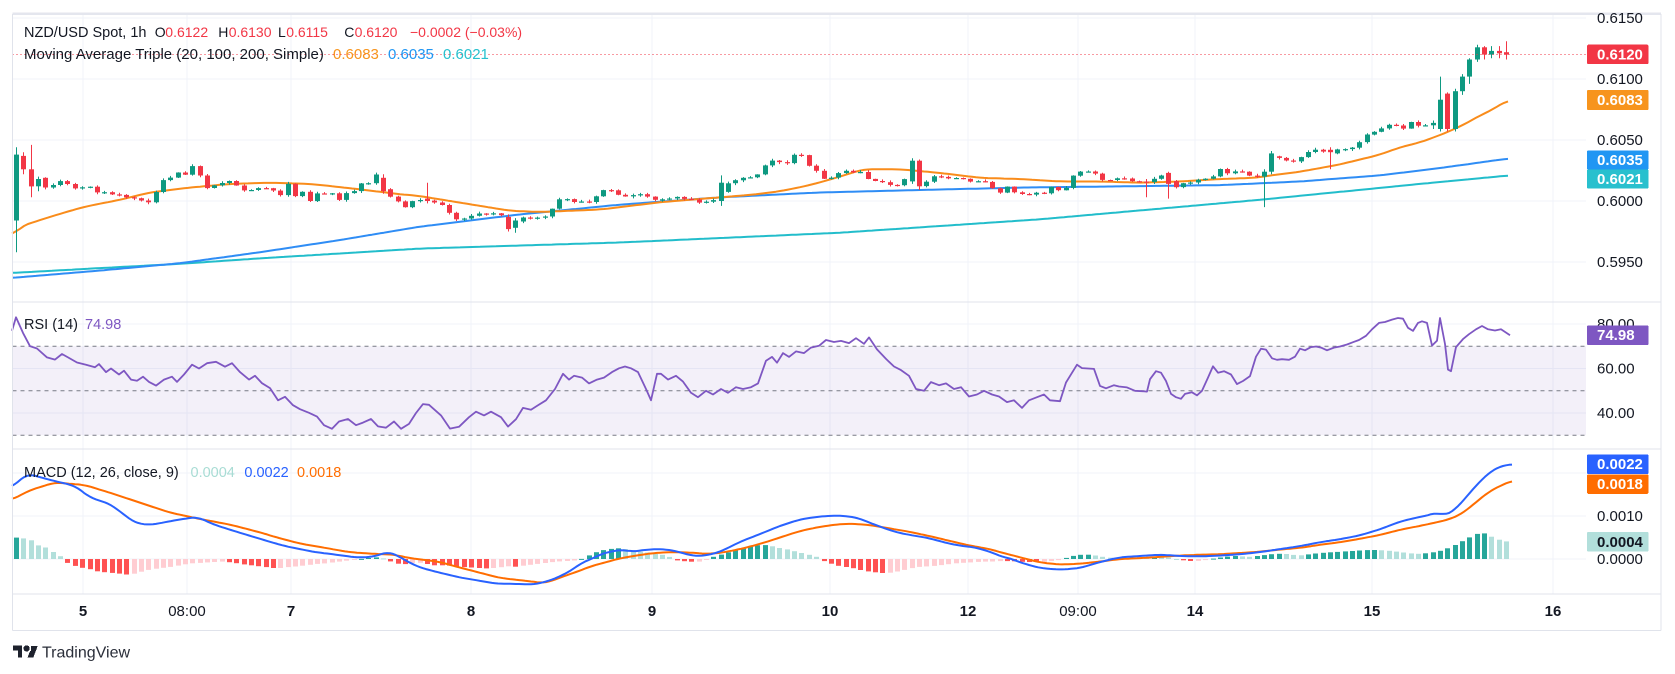 The image size is (1675, 674). What do you see at coordinates (1620, 79) in the screenshot?
I see `svg-text: 0.6100` at bounding box center [1620, 79].